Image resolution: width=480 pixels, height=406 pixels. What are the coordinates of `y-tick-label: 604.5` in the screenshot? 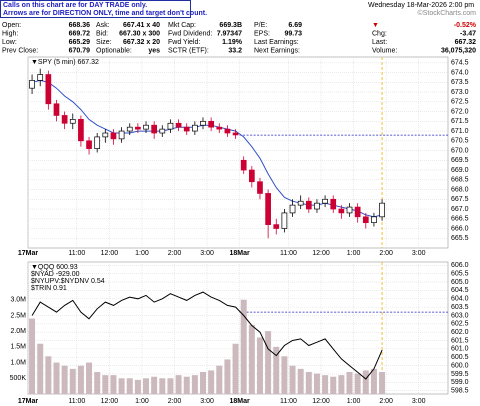 It's located at (460, 290).